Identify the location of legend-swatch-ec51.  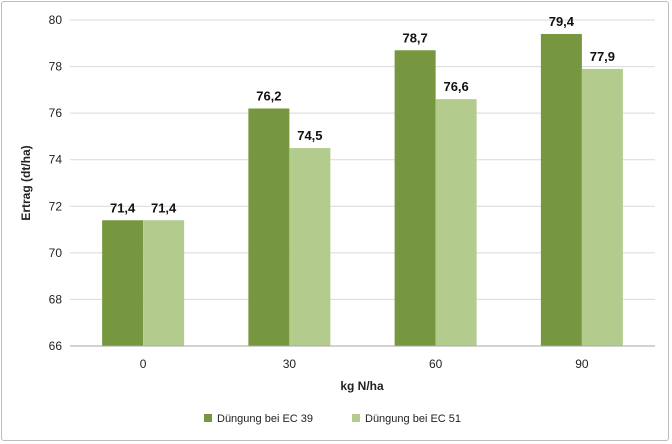
(356, 418).